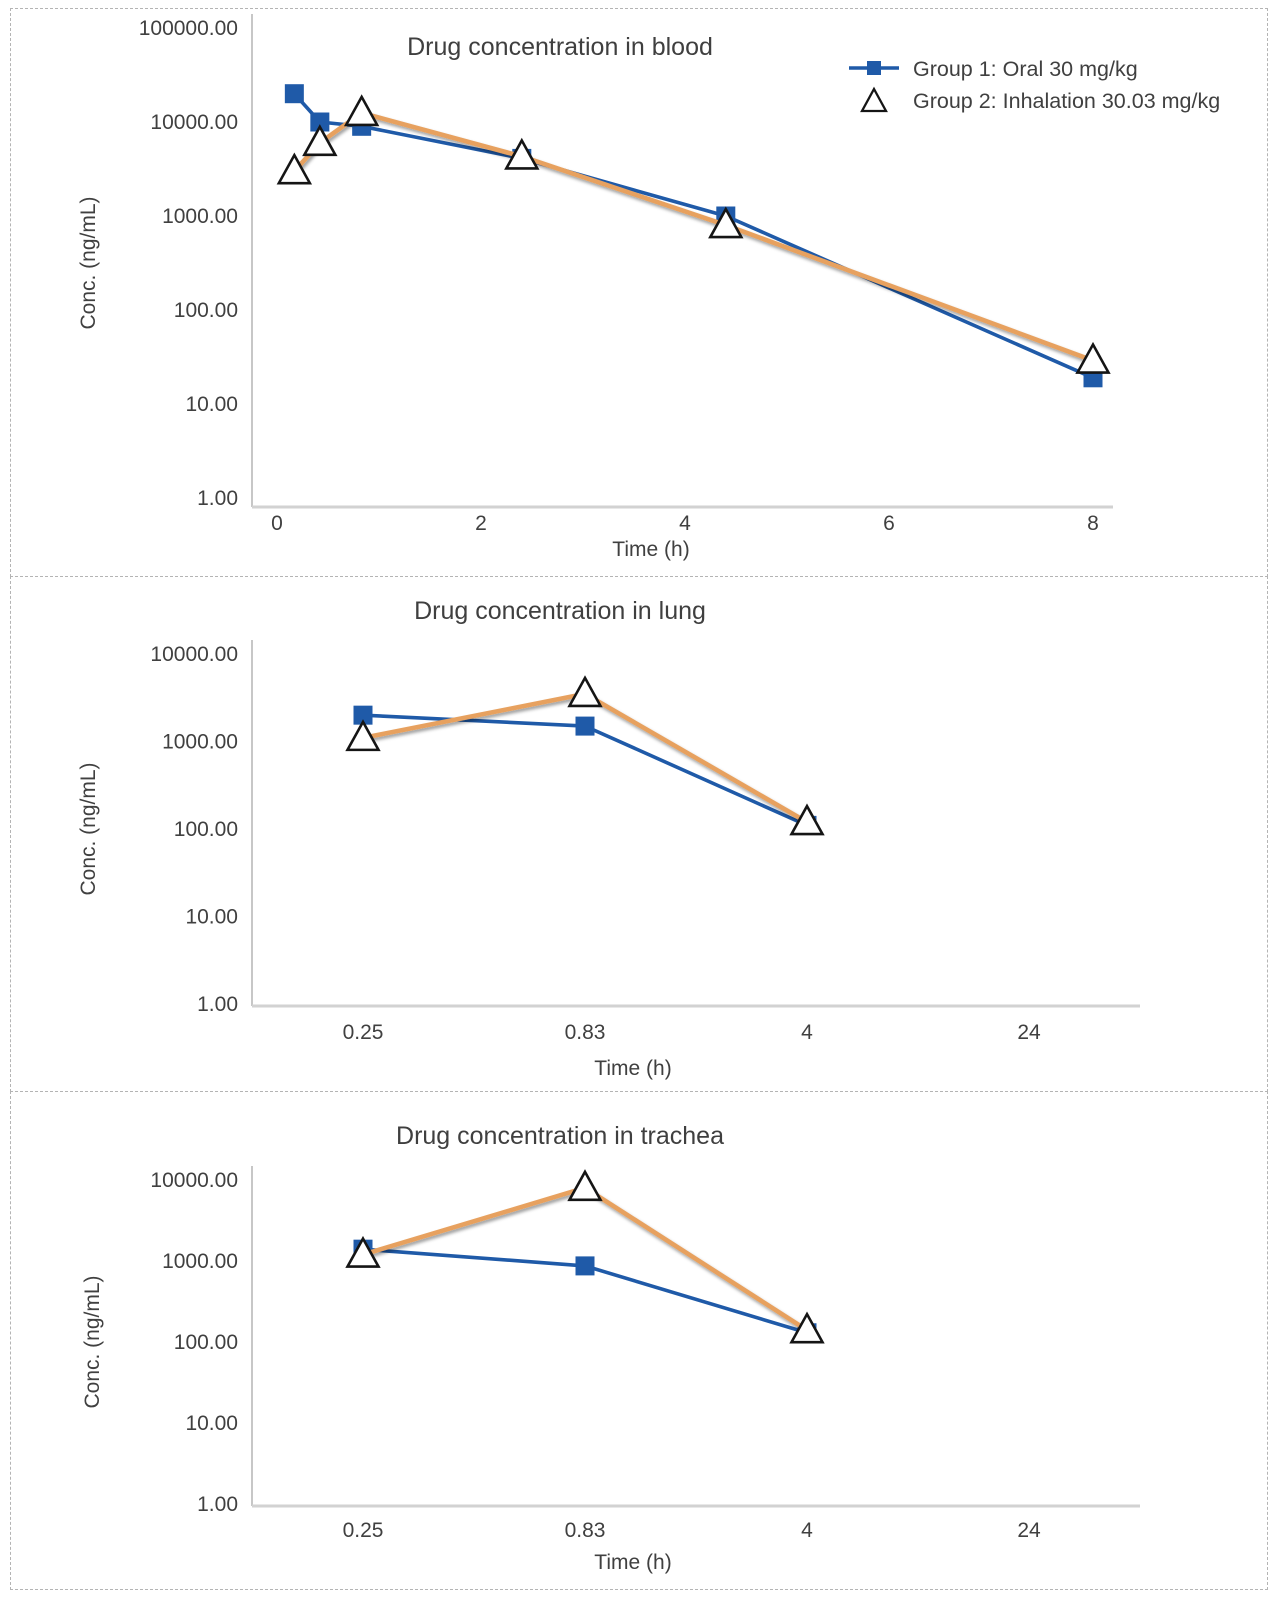  I want to click on x-tick-label: 0, so click(277, 523).